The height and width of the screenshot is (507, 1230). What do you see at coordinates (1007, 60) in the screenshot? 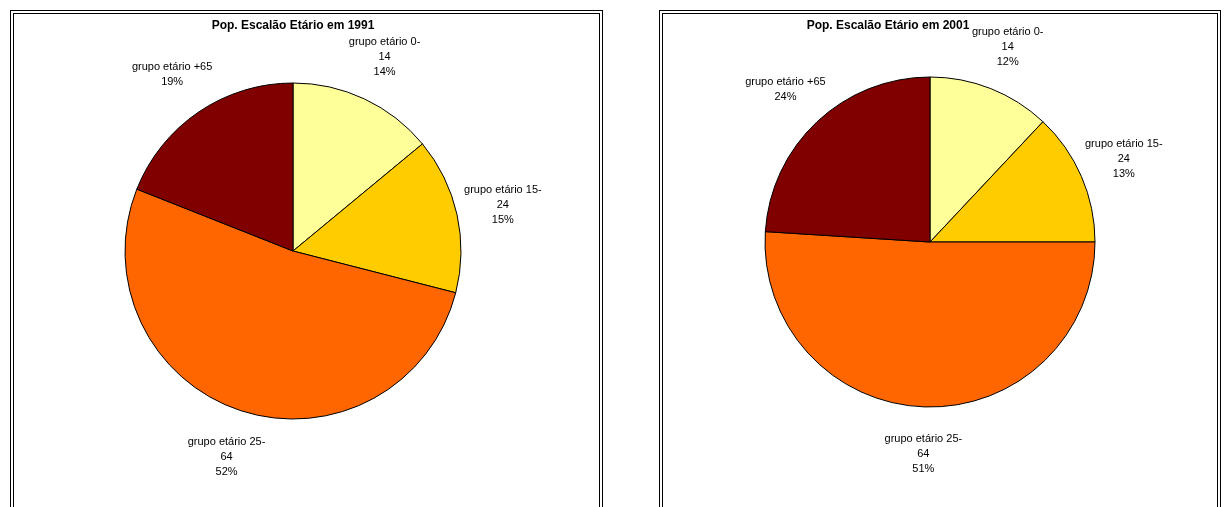
I see `data-label: 12%` at bounding box center [1007, 60].